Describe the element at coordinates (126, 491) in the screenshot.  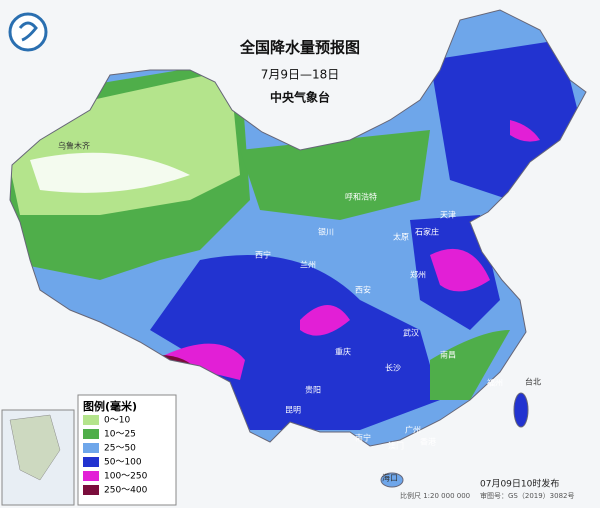
I see `legend-label: 250～400` at that location.